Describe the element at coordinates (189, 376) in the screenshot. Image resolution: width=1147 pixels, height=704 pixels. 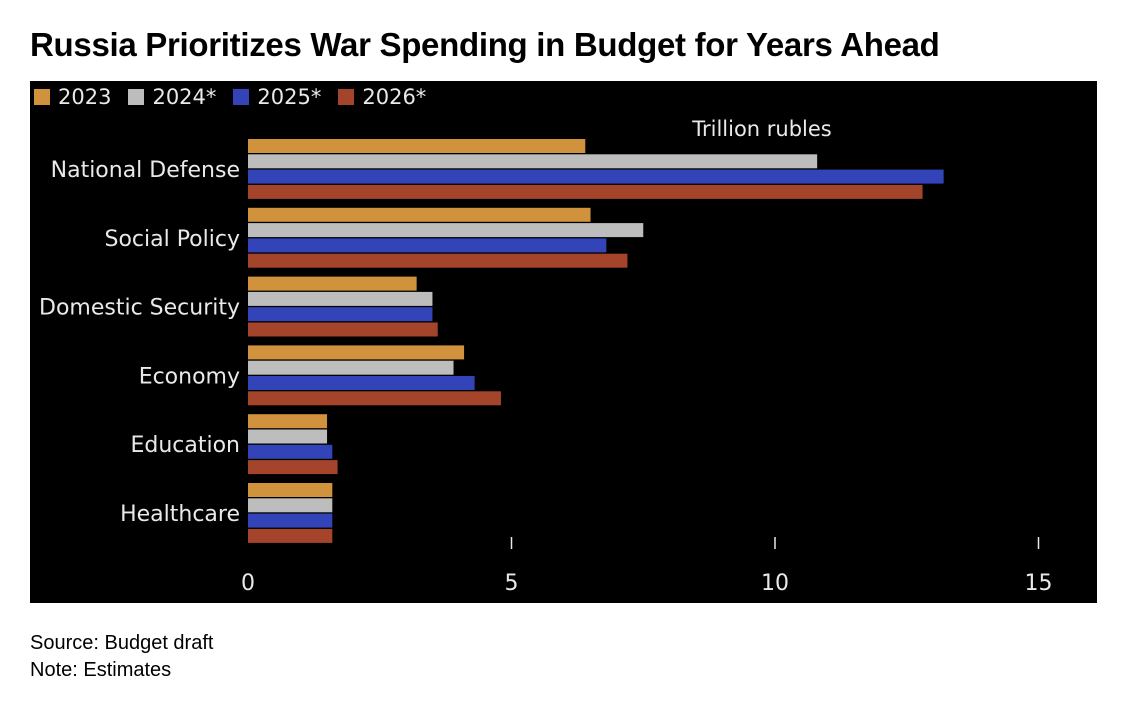
I see `category-label: Economy` at that location.